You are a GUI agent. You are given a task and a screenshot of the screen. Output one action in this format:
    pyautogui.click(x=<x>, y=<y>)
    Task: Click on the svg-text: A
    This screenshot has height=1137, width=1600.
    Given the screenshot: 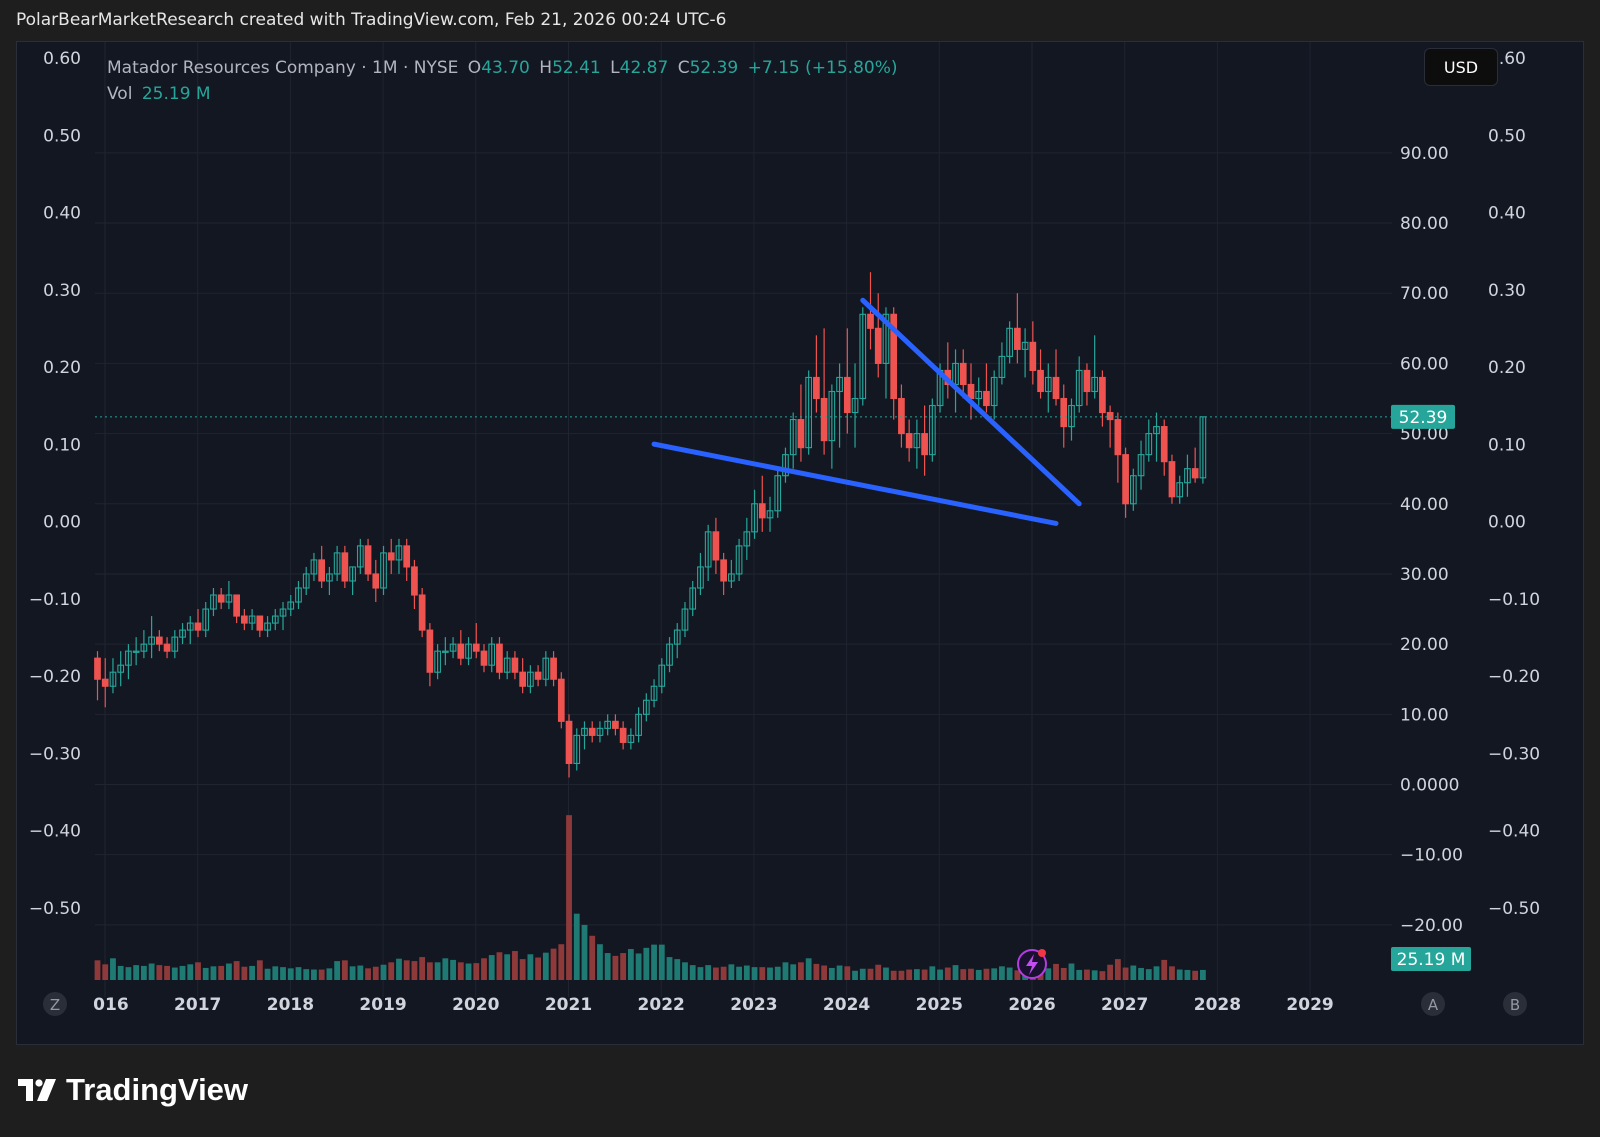 What is the action you would take?
    pyautogui.click(x=1433, y=1005)
    